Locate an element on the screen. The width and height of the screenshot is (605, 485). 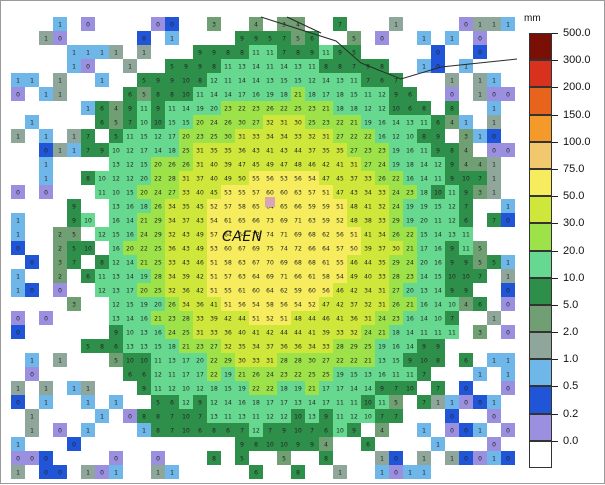
grid-cell-value: 63 is located at coordinates (312, 221).